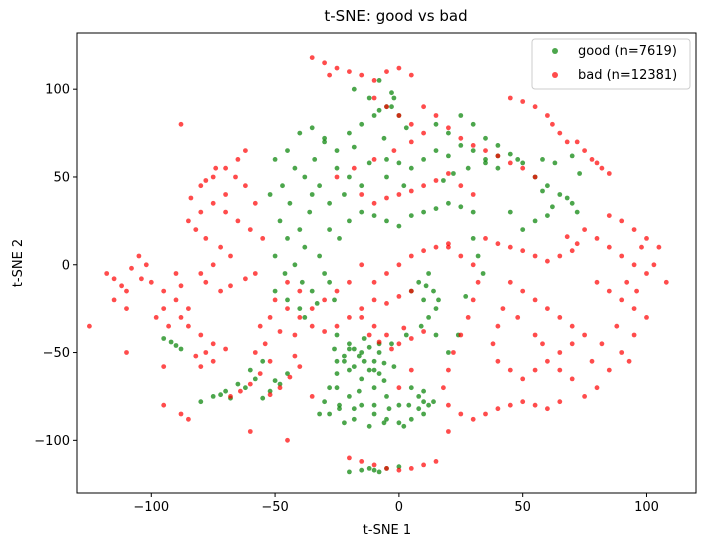  What do you see at coordinates (61, 177) in the screenshot?
I see `y-tick-label: 50` at bounding box center [61, 177].